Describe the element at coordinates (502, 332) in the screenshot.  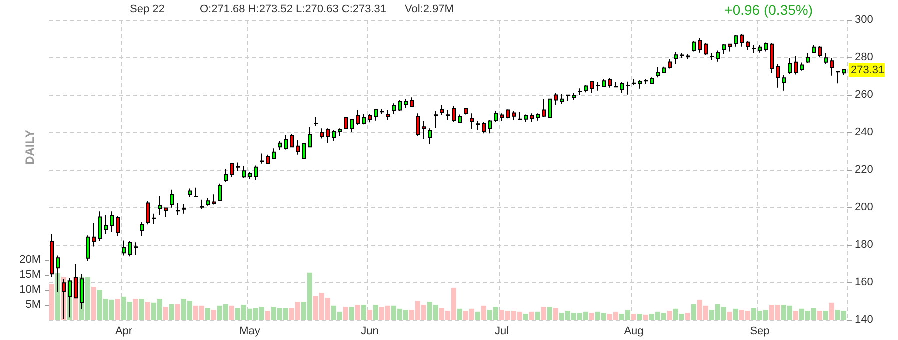
I see `x-tick-label: Jul` at that location.